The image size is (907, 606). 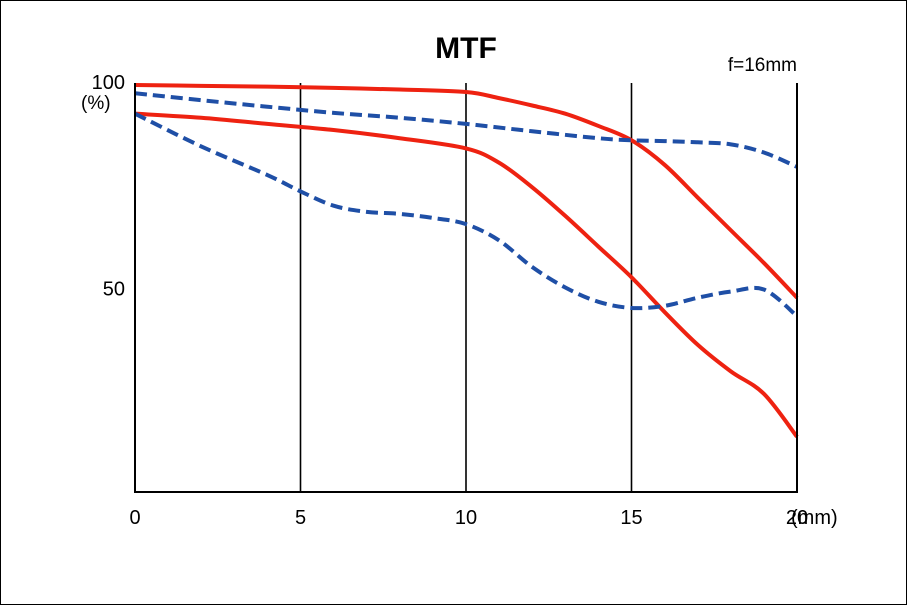 What do you see at coordinates (466, 48) in the screenshot?
I see `chart-title: MTF` at bounding box center [466, 48].